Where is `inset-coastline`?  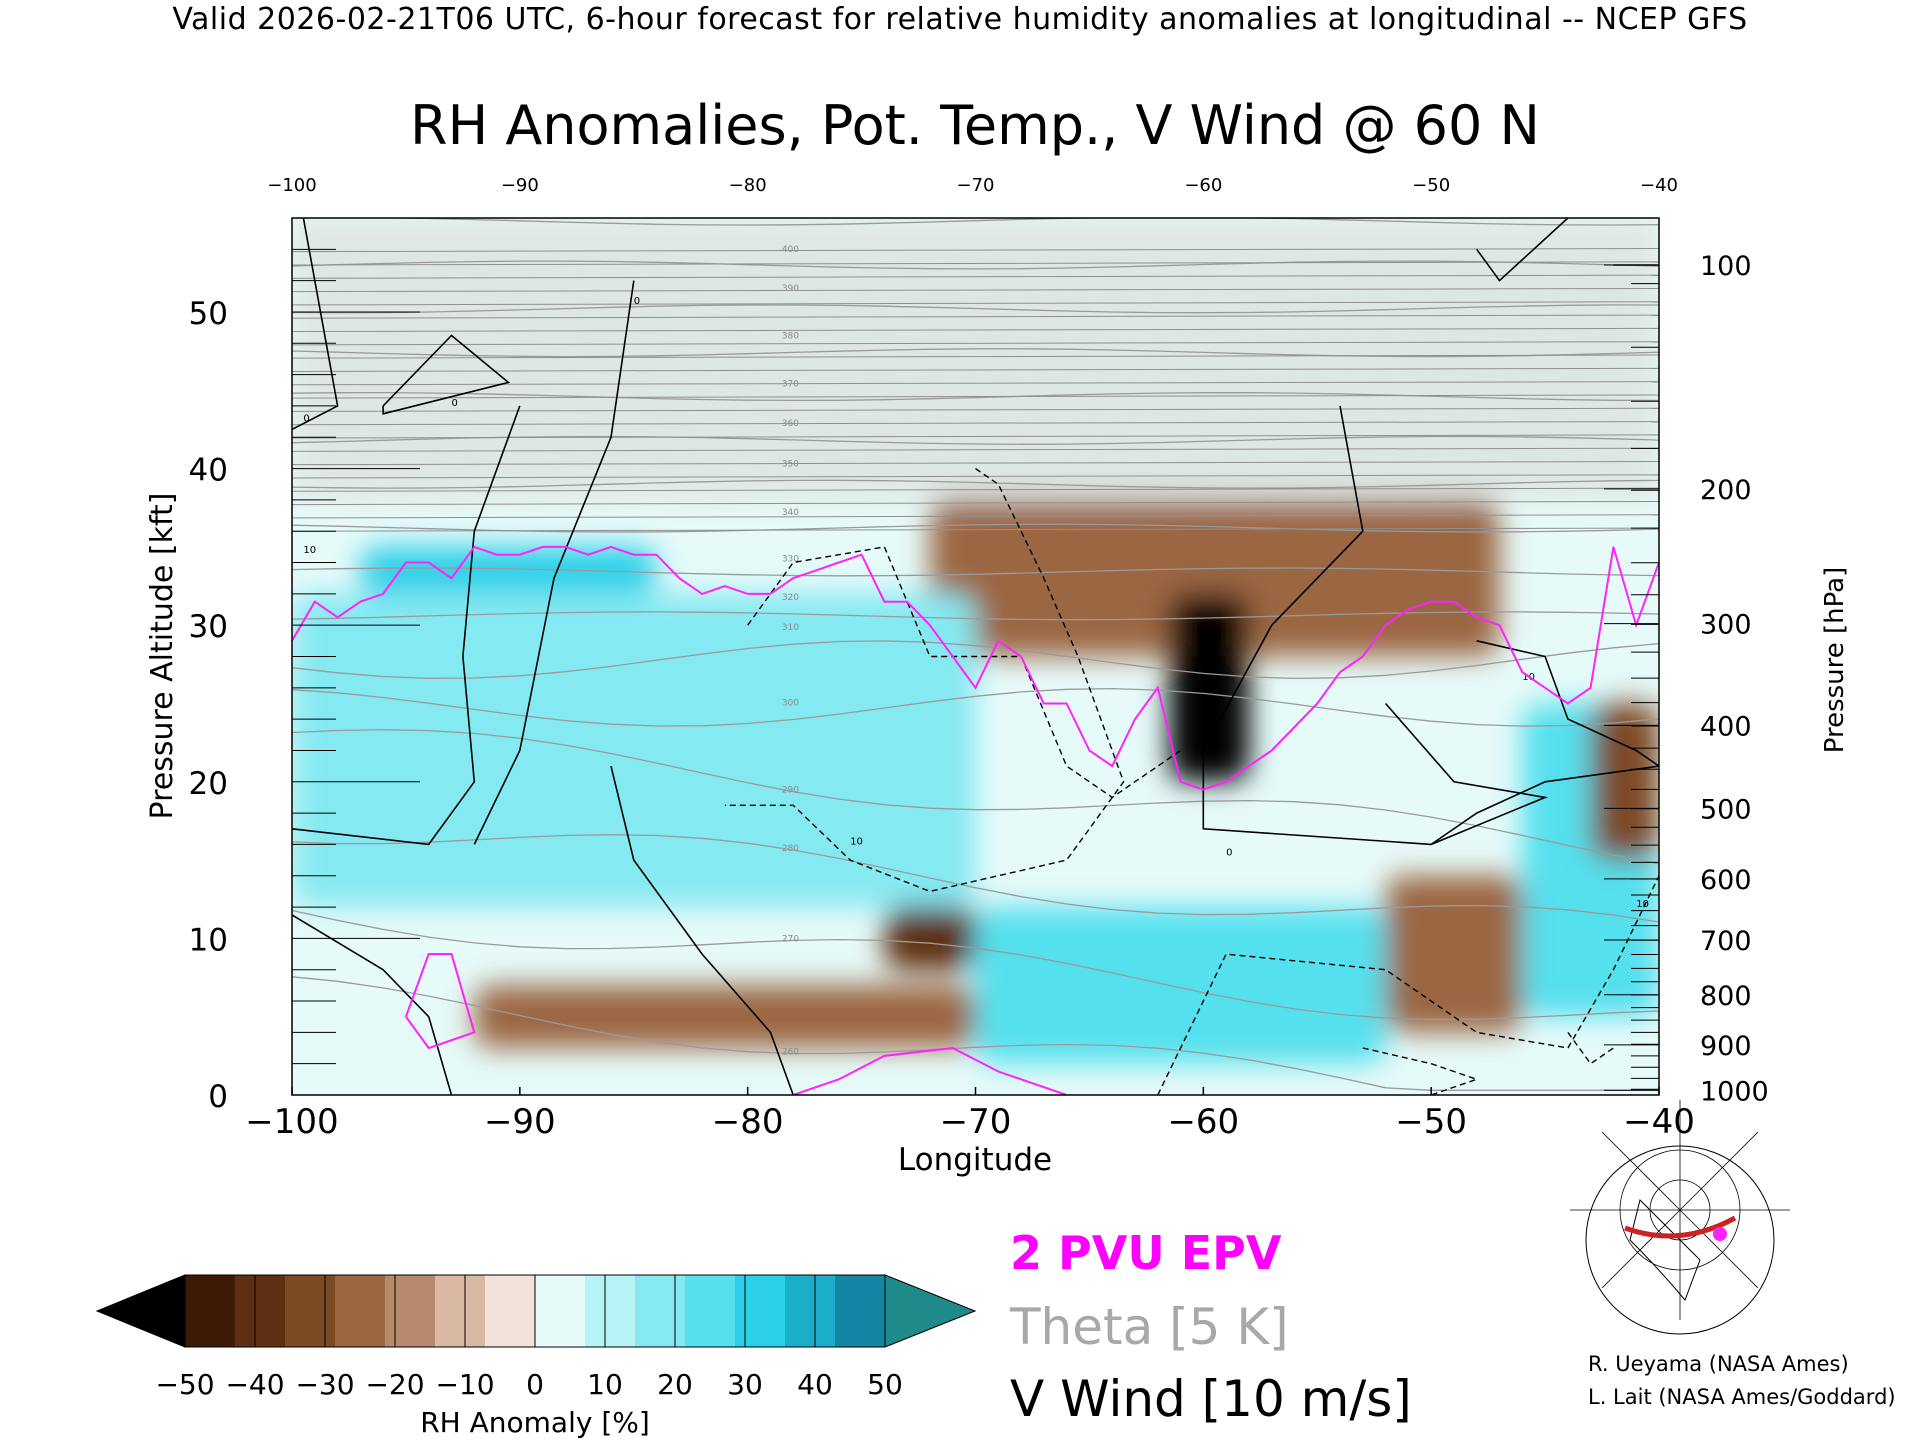
inset-coastline is located at coordinates (1665, 1250).